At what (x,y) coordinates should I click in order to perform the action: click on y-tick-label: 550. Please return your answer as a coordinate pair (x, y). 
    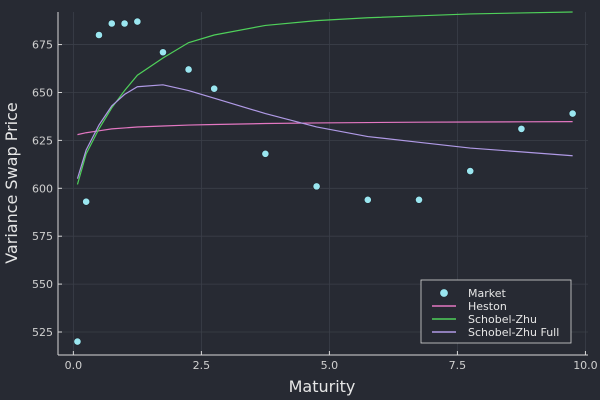
    Looking at the image, I should click on (42, 284).